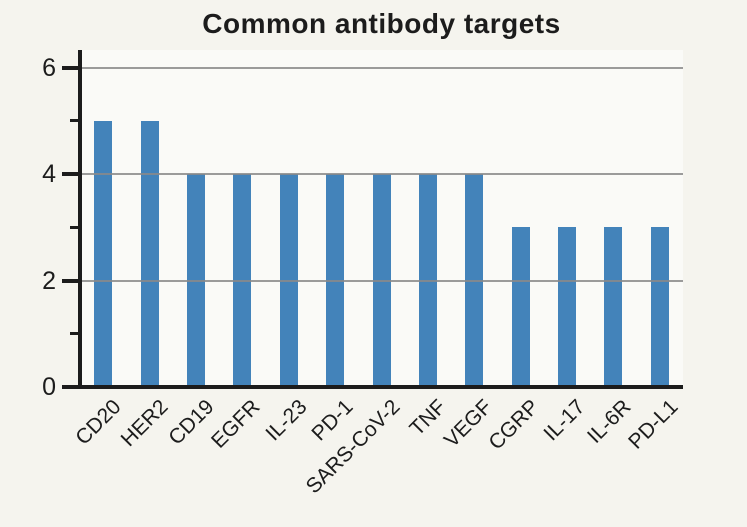  I want to click on y-tick-label-6: 6, so click(49, 67).